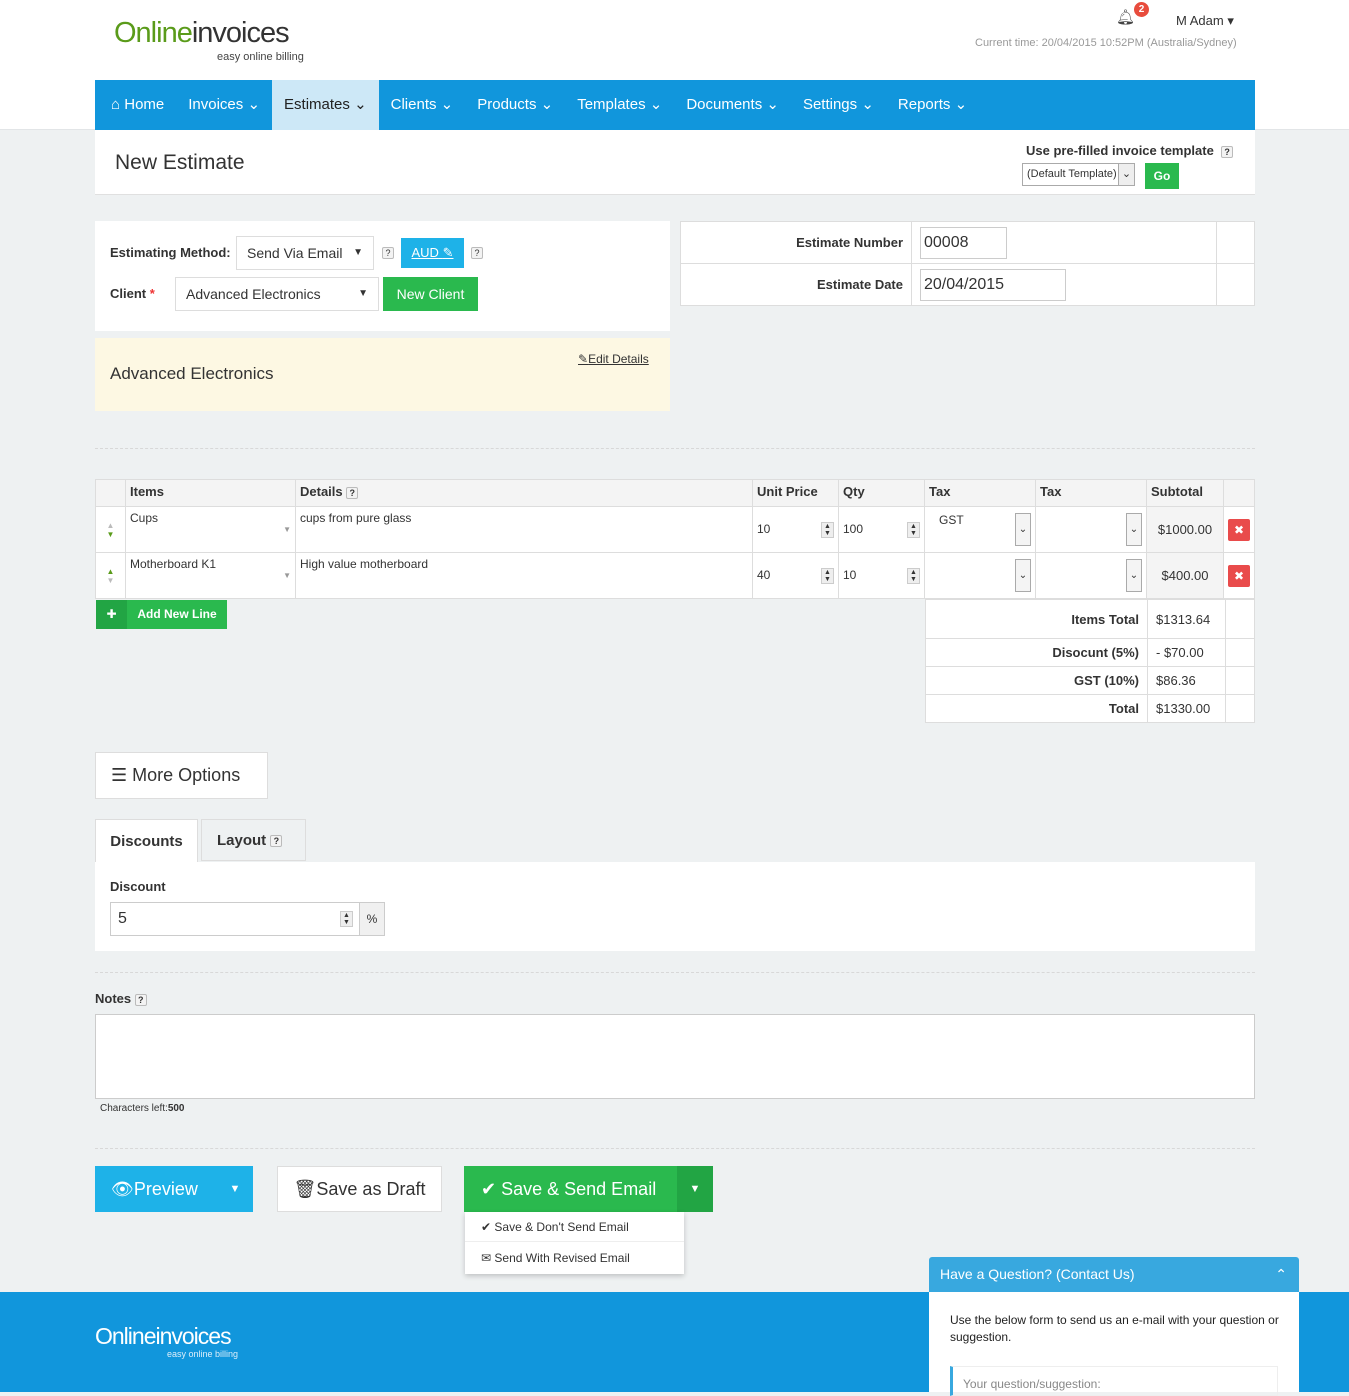 This screenshot has height=1396, width=1349. I want to click on nav-clients: Clients ⌄, so click(422, 104).